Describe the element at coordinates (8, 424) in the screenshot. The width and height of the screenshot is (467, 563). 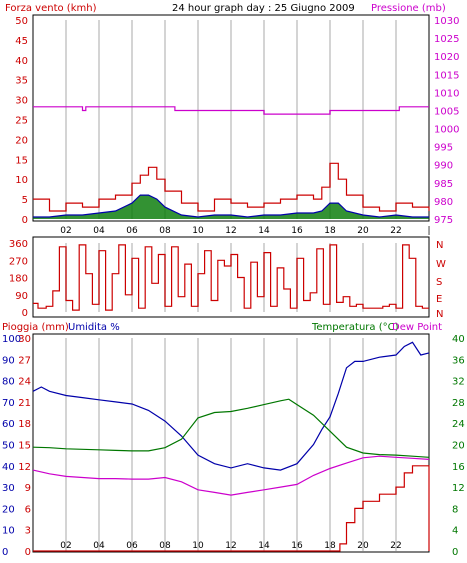
I see `humidity-y-tick: 60` at that location.